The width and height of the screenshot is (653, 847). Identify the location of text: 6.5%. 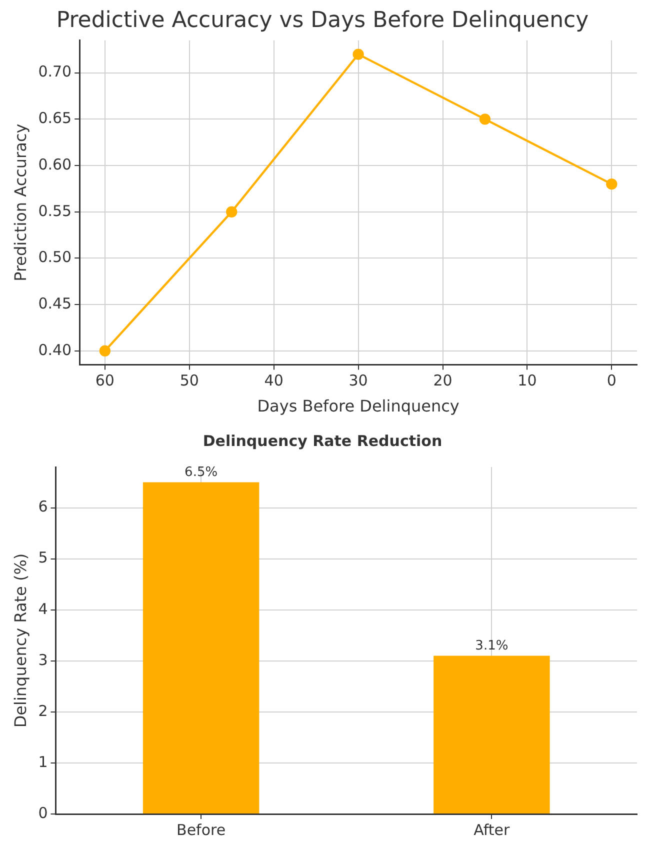
(201, 472).